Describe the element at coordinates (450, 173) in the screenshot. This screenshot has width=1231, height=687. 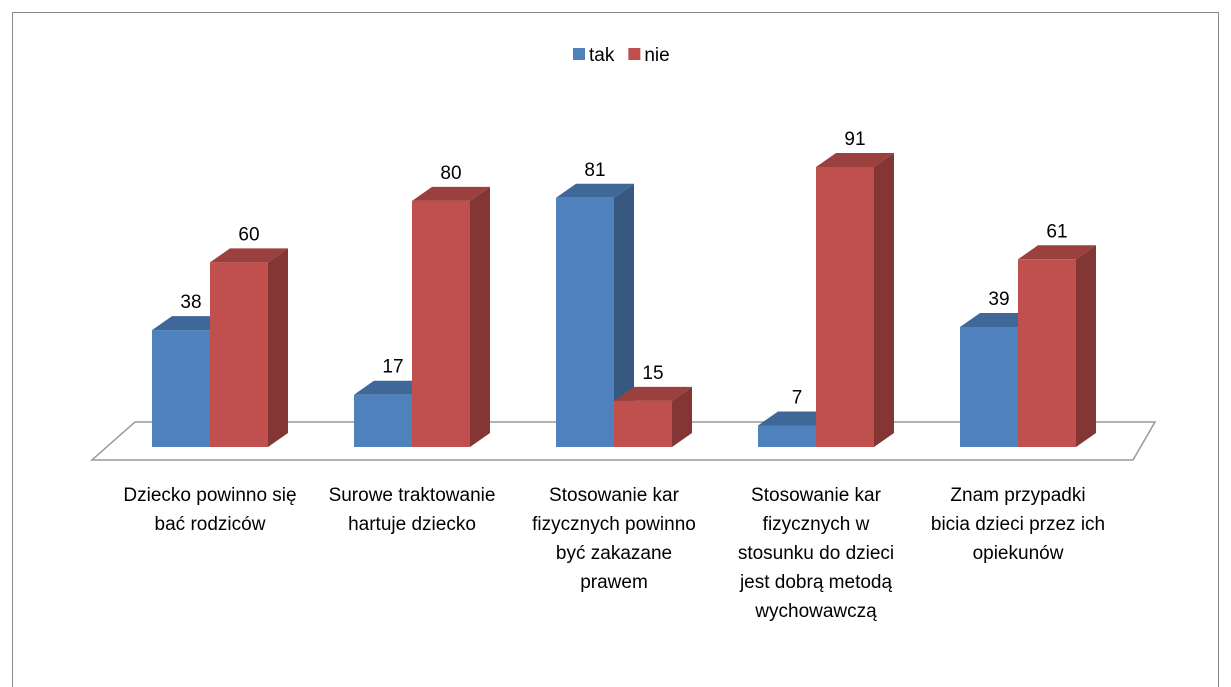
I see `data-label: 80` at that location.